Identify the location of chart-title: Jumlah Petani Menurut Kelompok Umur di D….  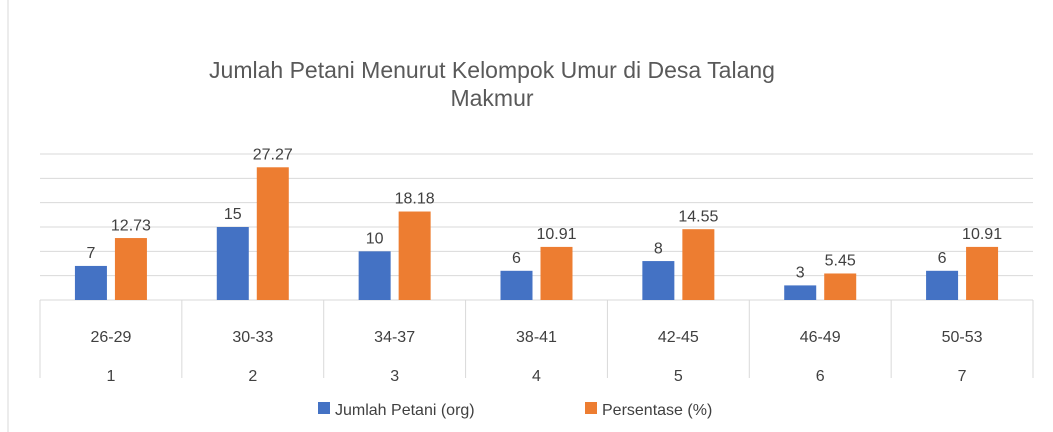
(492, 84).